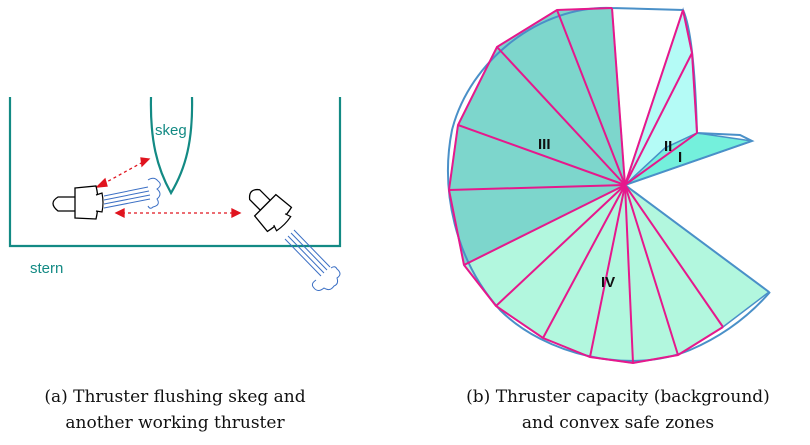  I want to click on caption-a-line1: (a) Thruster flushing skeg and, so click(174, 397).